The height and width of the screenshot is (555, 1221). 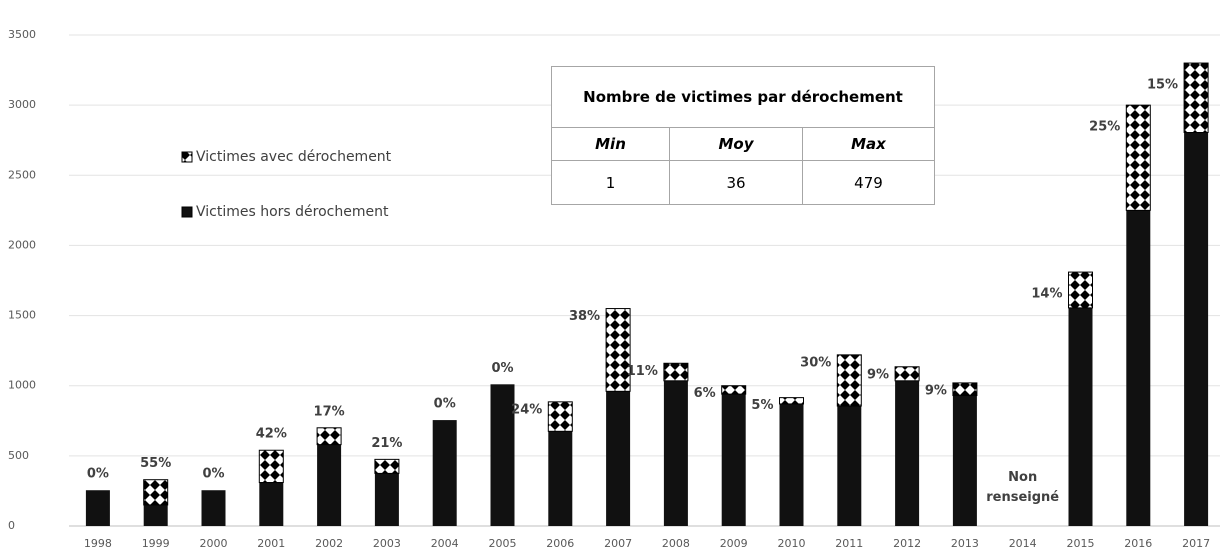 What do you see at coordinates (526, 409) in the screenshot?
I see `percent-label: 24%` at bounding box center [526, 409].